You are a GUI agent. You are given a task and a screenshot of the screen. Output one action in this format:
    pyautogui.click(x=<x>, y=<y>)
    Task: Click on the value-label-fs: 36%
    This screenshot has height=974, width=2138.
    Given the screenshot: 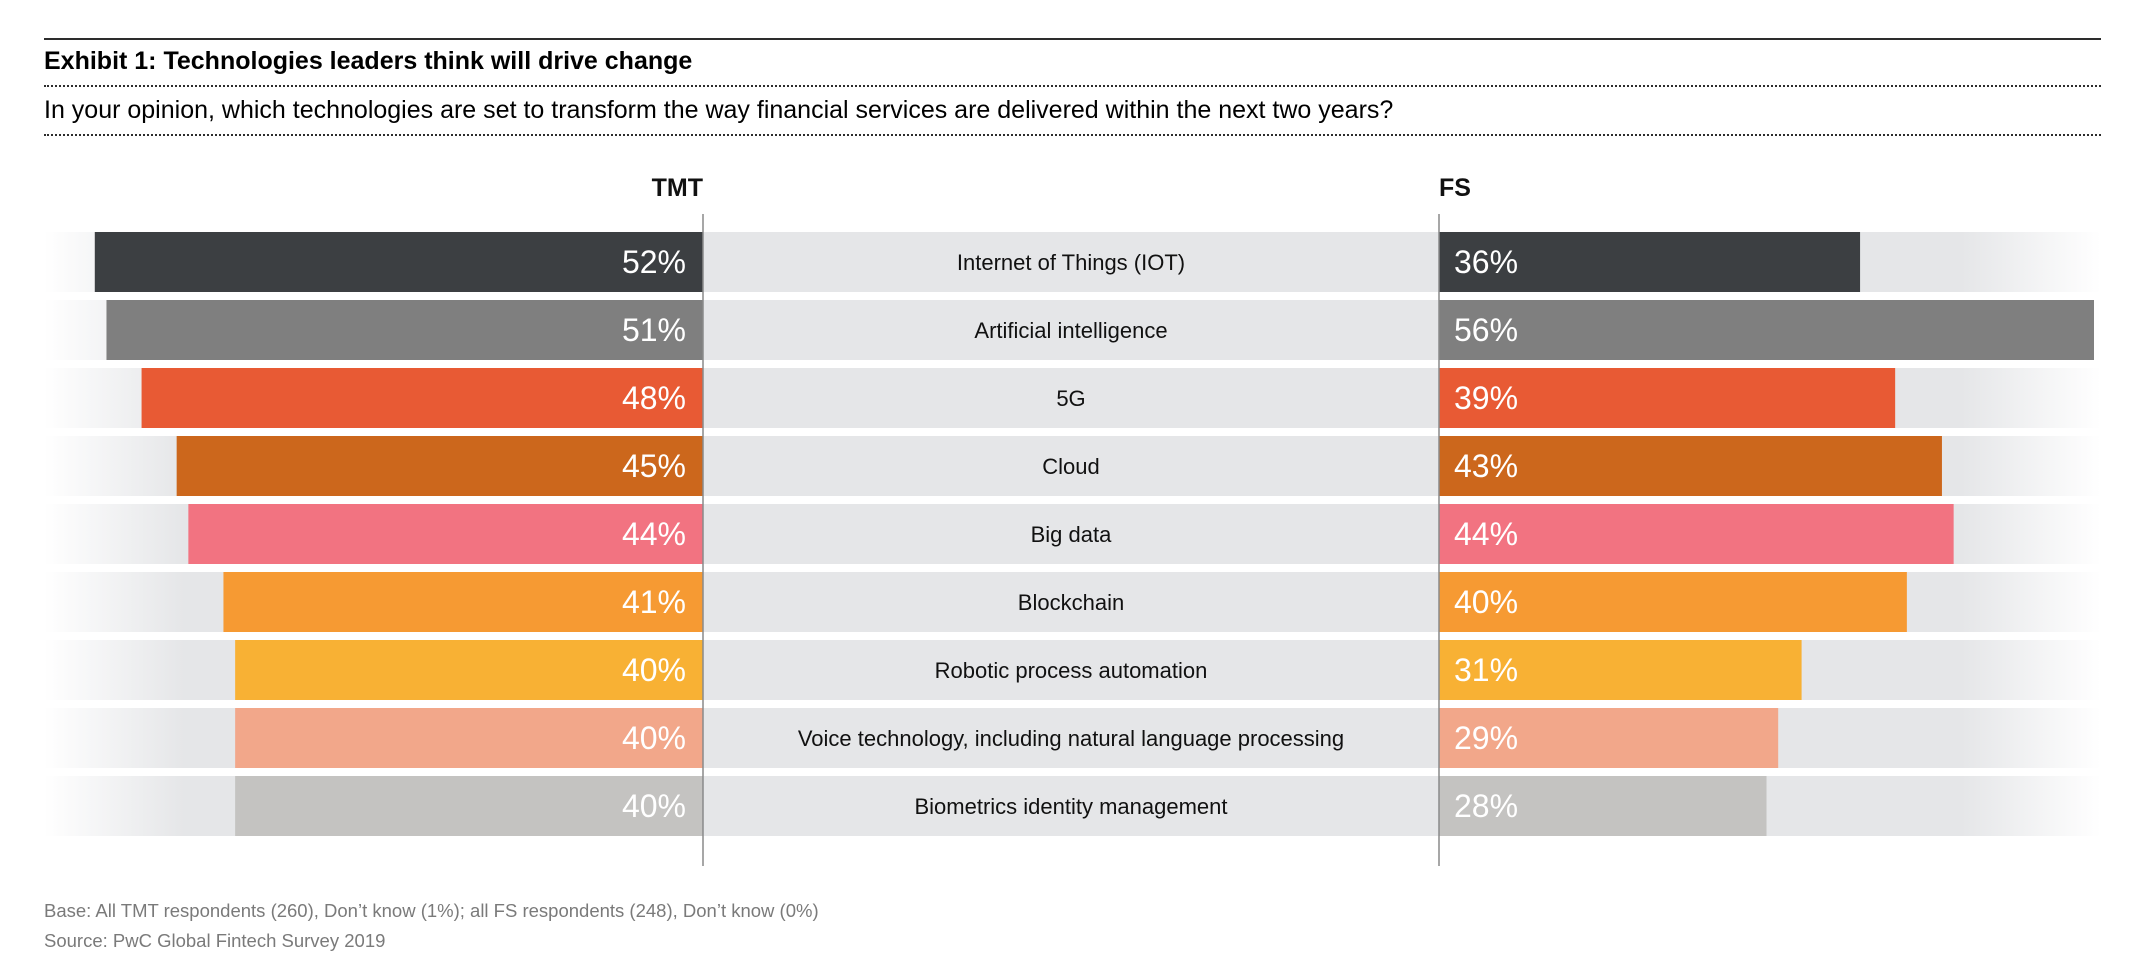 What is the action you would take?
    pyautogui.click(x=1486, y=262)
    